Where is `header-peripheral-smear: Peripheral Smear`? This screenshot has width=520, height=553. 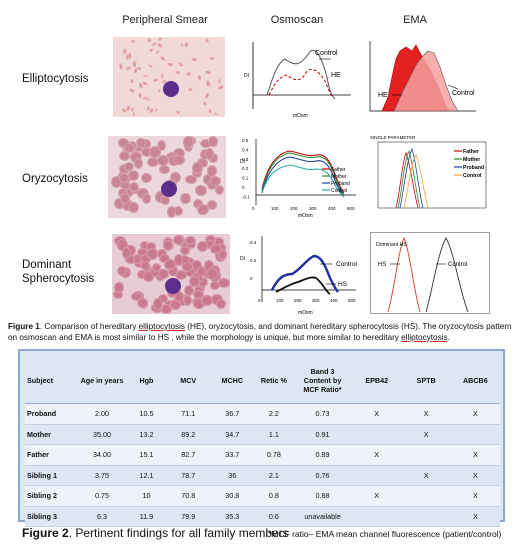
header-peripheral-smear: Peripheral Smear is located at coordinates (165, 20).